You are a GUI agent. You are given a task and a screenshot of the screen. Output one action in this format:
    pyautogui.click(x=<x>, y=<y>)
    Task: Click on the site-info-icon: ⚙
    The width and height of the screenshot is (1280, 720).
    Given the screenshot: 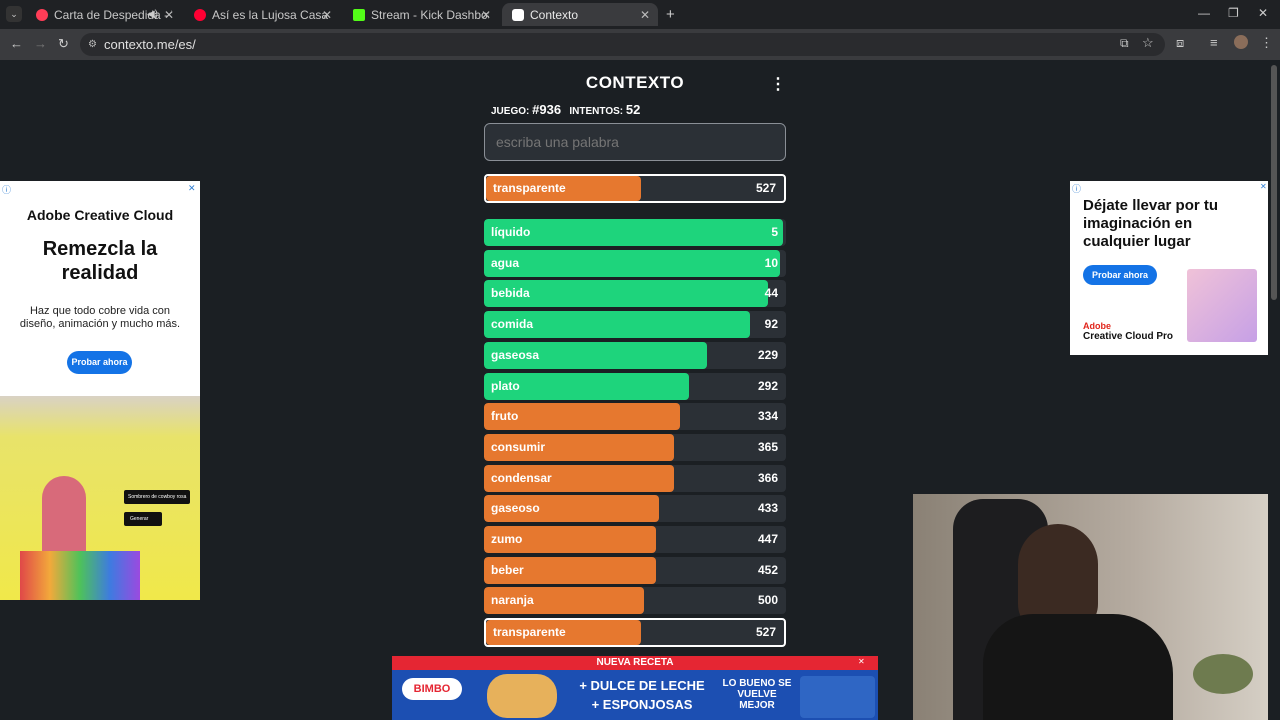 What is the action you would take?
    pyautogui.click(x=92, y=44)
    